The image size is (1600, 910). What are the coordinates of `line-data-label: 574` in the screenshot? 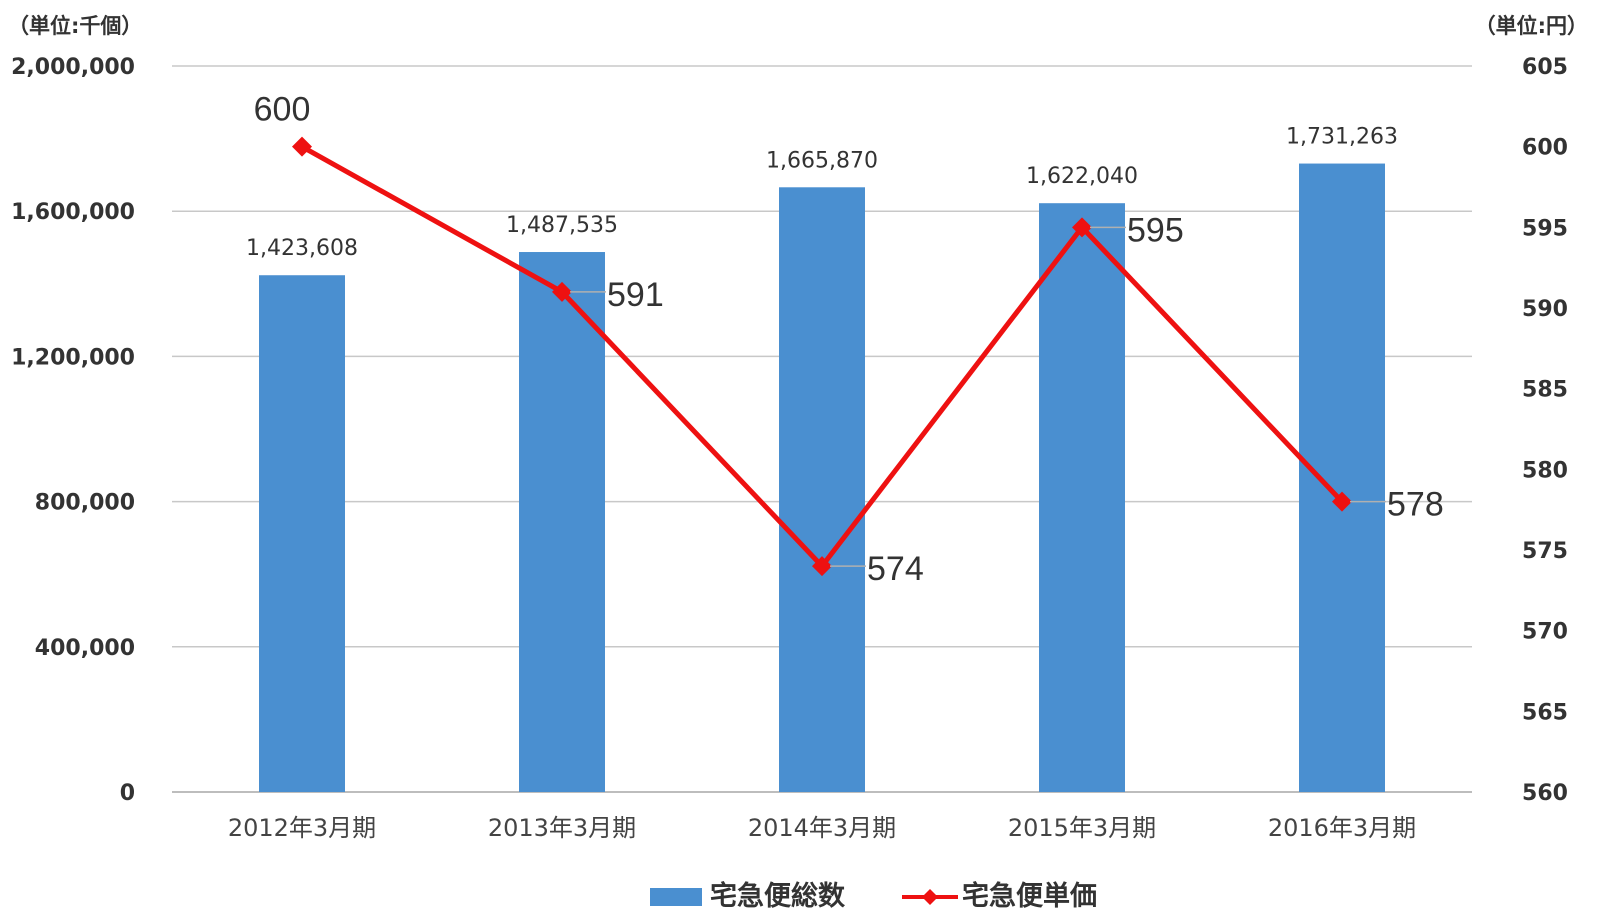 It's located at (895, 569).